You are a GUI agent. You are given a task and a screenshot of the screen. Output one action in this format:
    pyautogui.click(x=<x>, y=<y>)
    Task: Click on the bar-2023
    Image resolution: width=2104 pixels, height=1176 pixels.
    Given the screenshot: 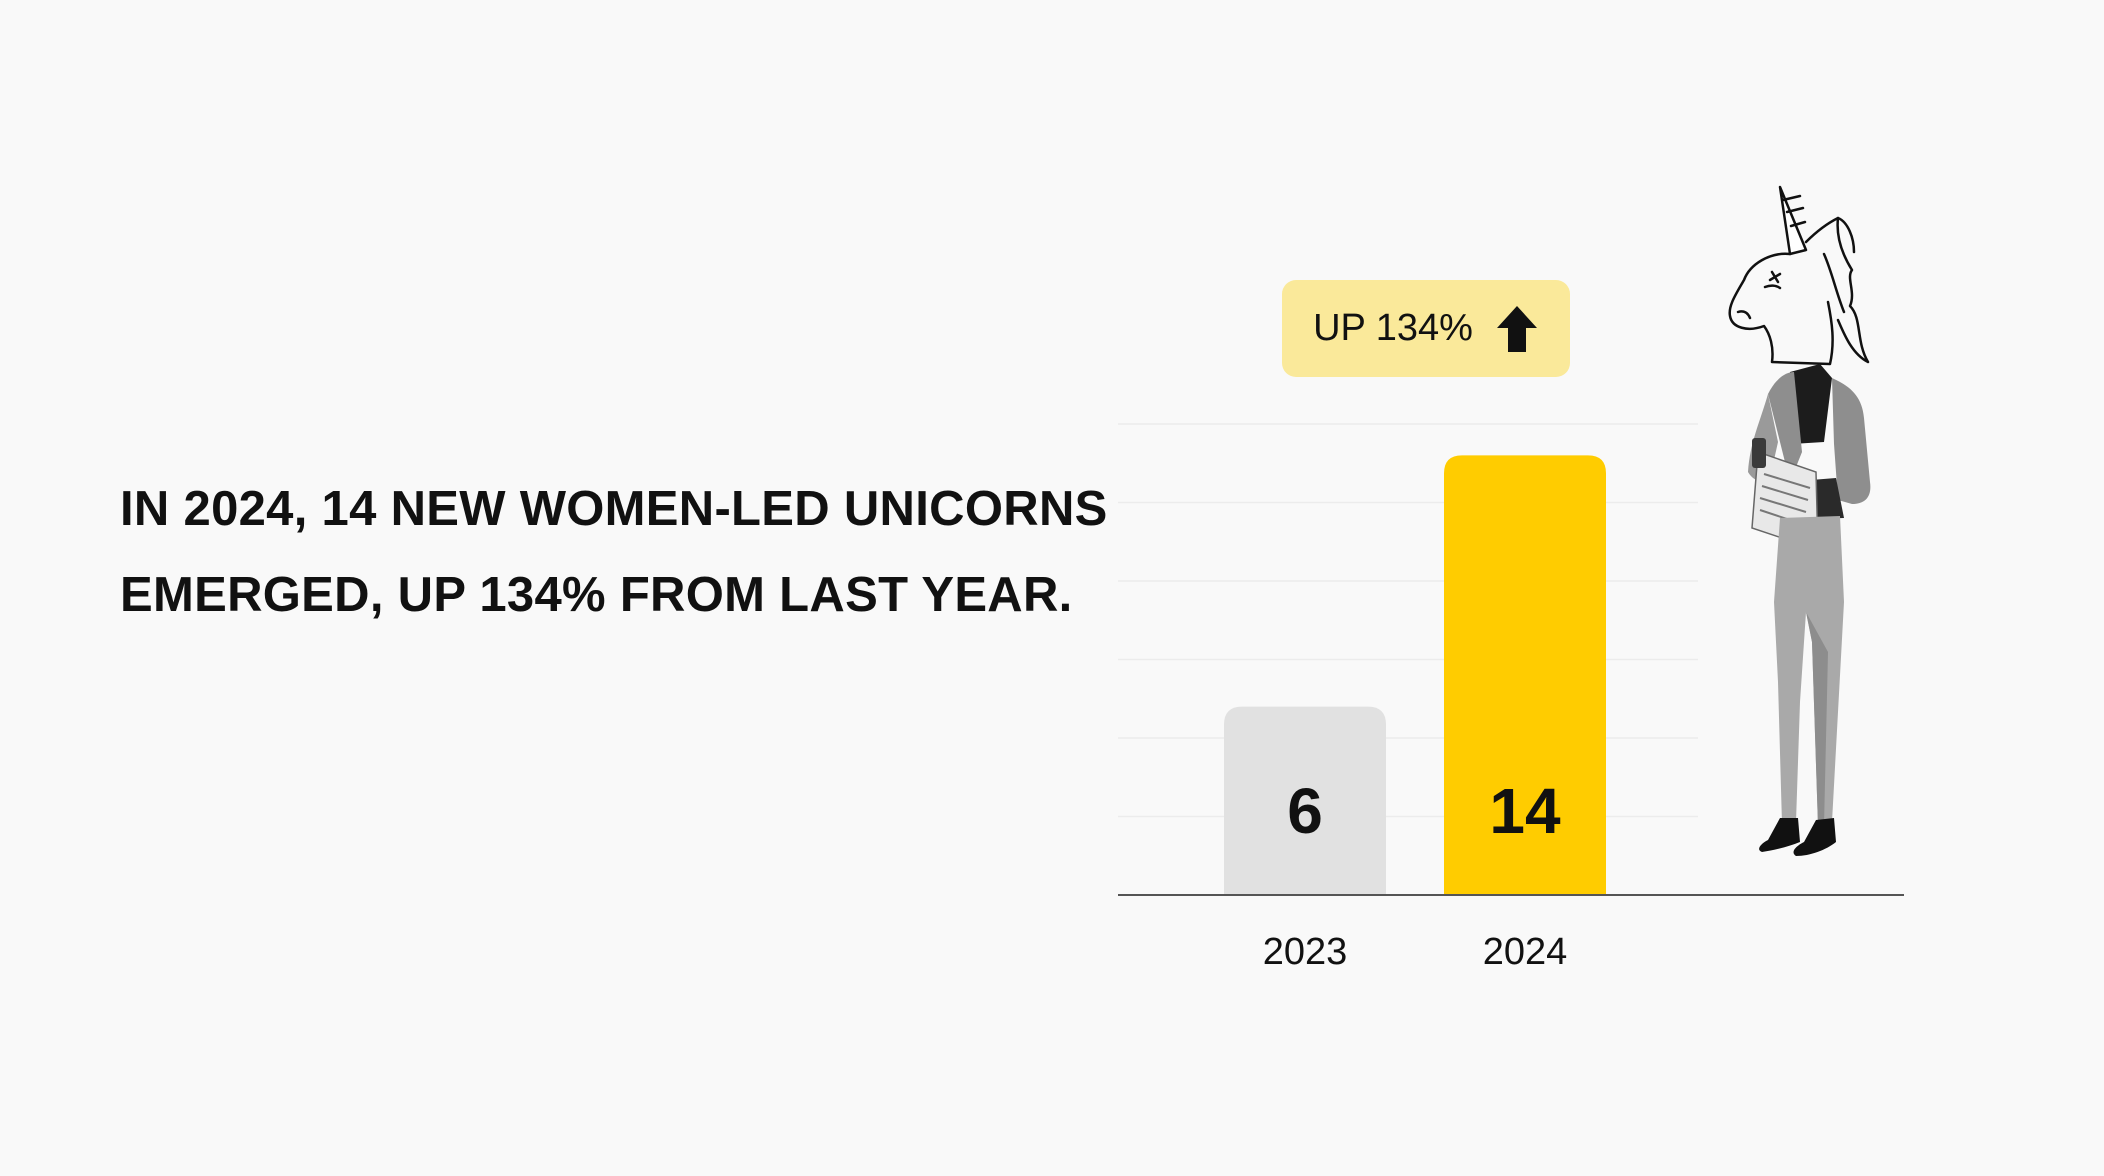 What is the action you would take?
    pyautogui.click(x=1305, y=800)
    